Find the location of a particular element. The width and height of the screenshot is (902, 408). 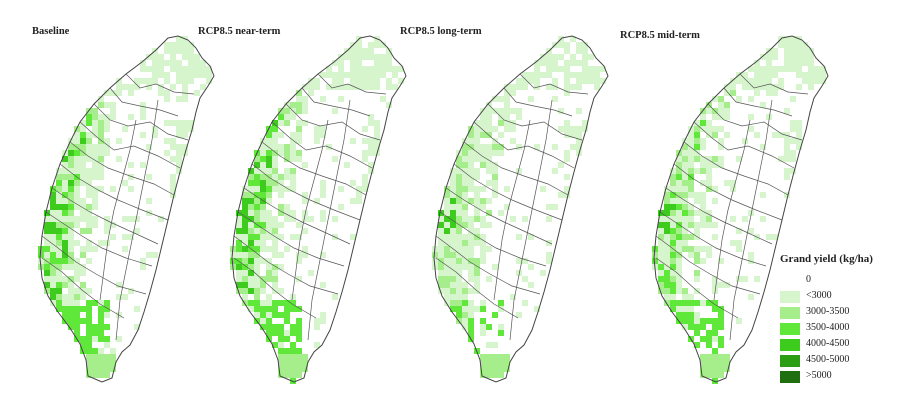

county-boundary is located at coordinates (137, 220).